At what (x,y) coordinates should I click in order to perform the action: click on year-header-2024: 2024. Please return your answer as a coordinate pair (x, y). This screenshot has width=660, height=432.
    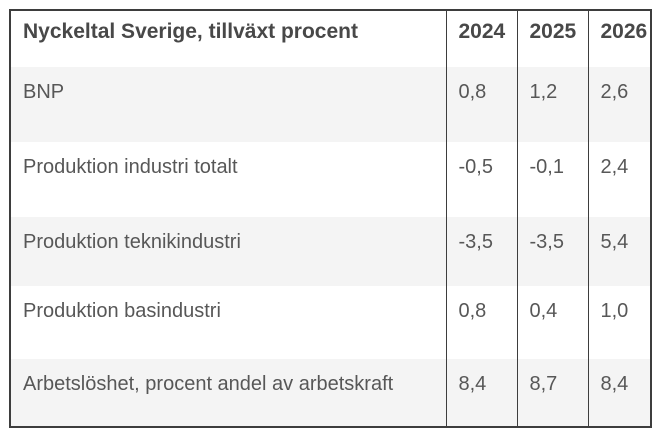
    Looking at the image, I should click on (481, 38).